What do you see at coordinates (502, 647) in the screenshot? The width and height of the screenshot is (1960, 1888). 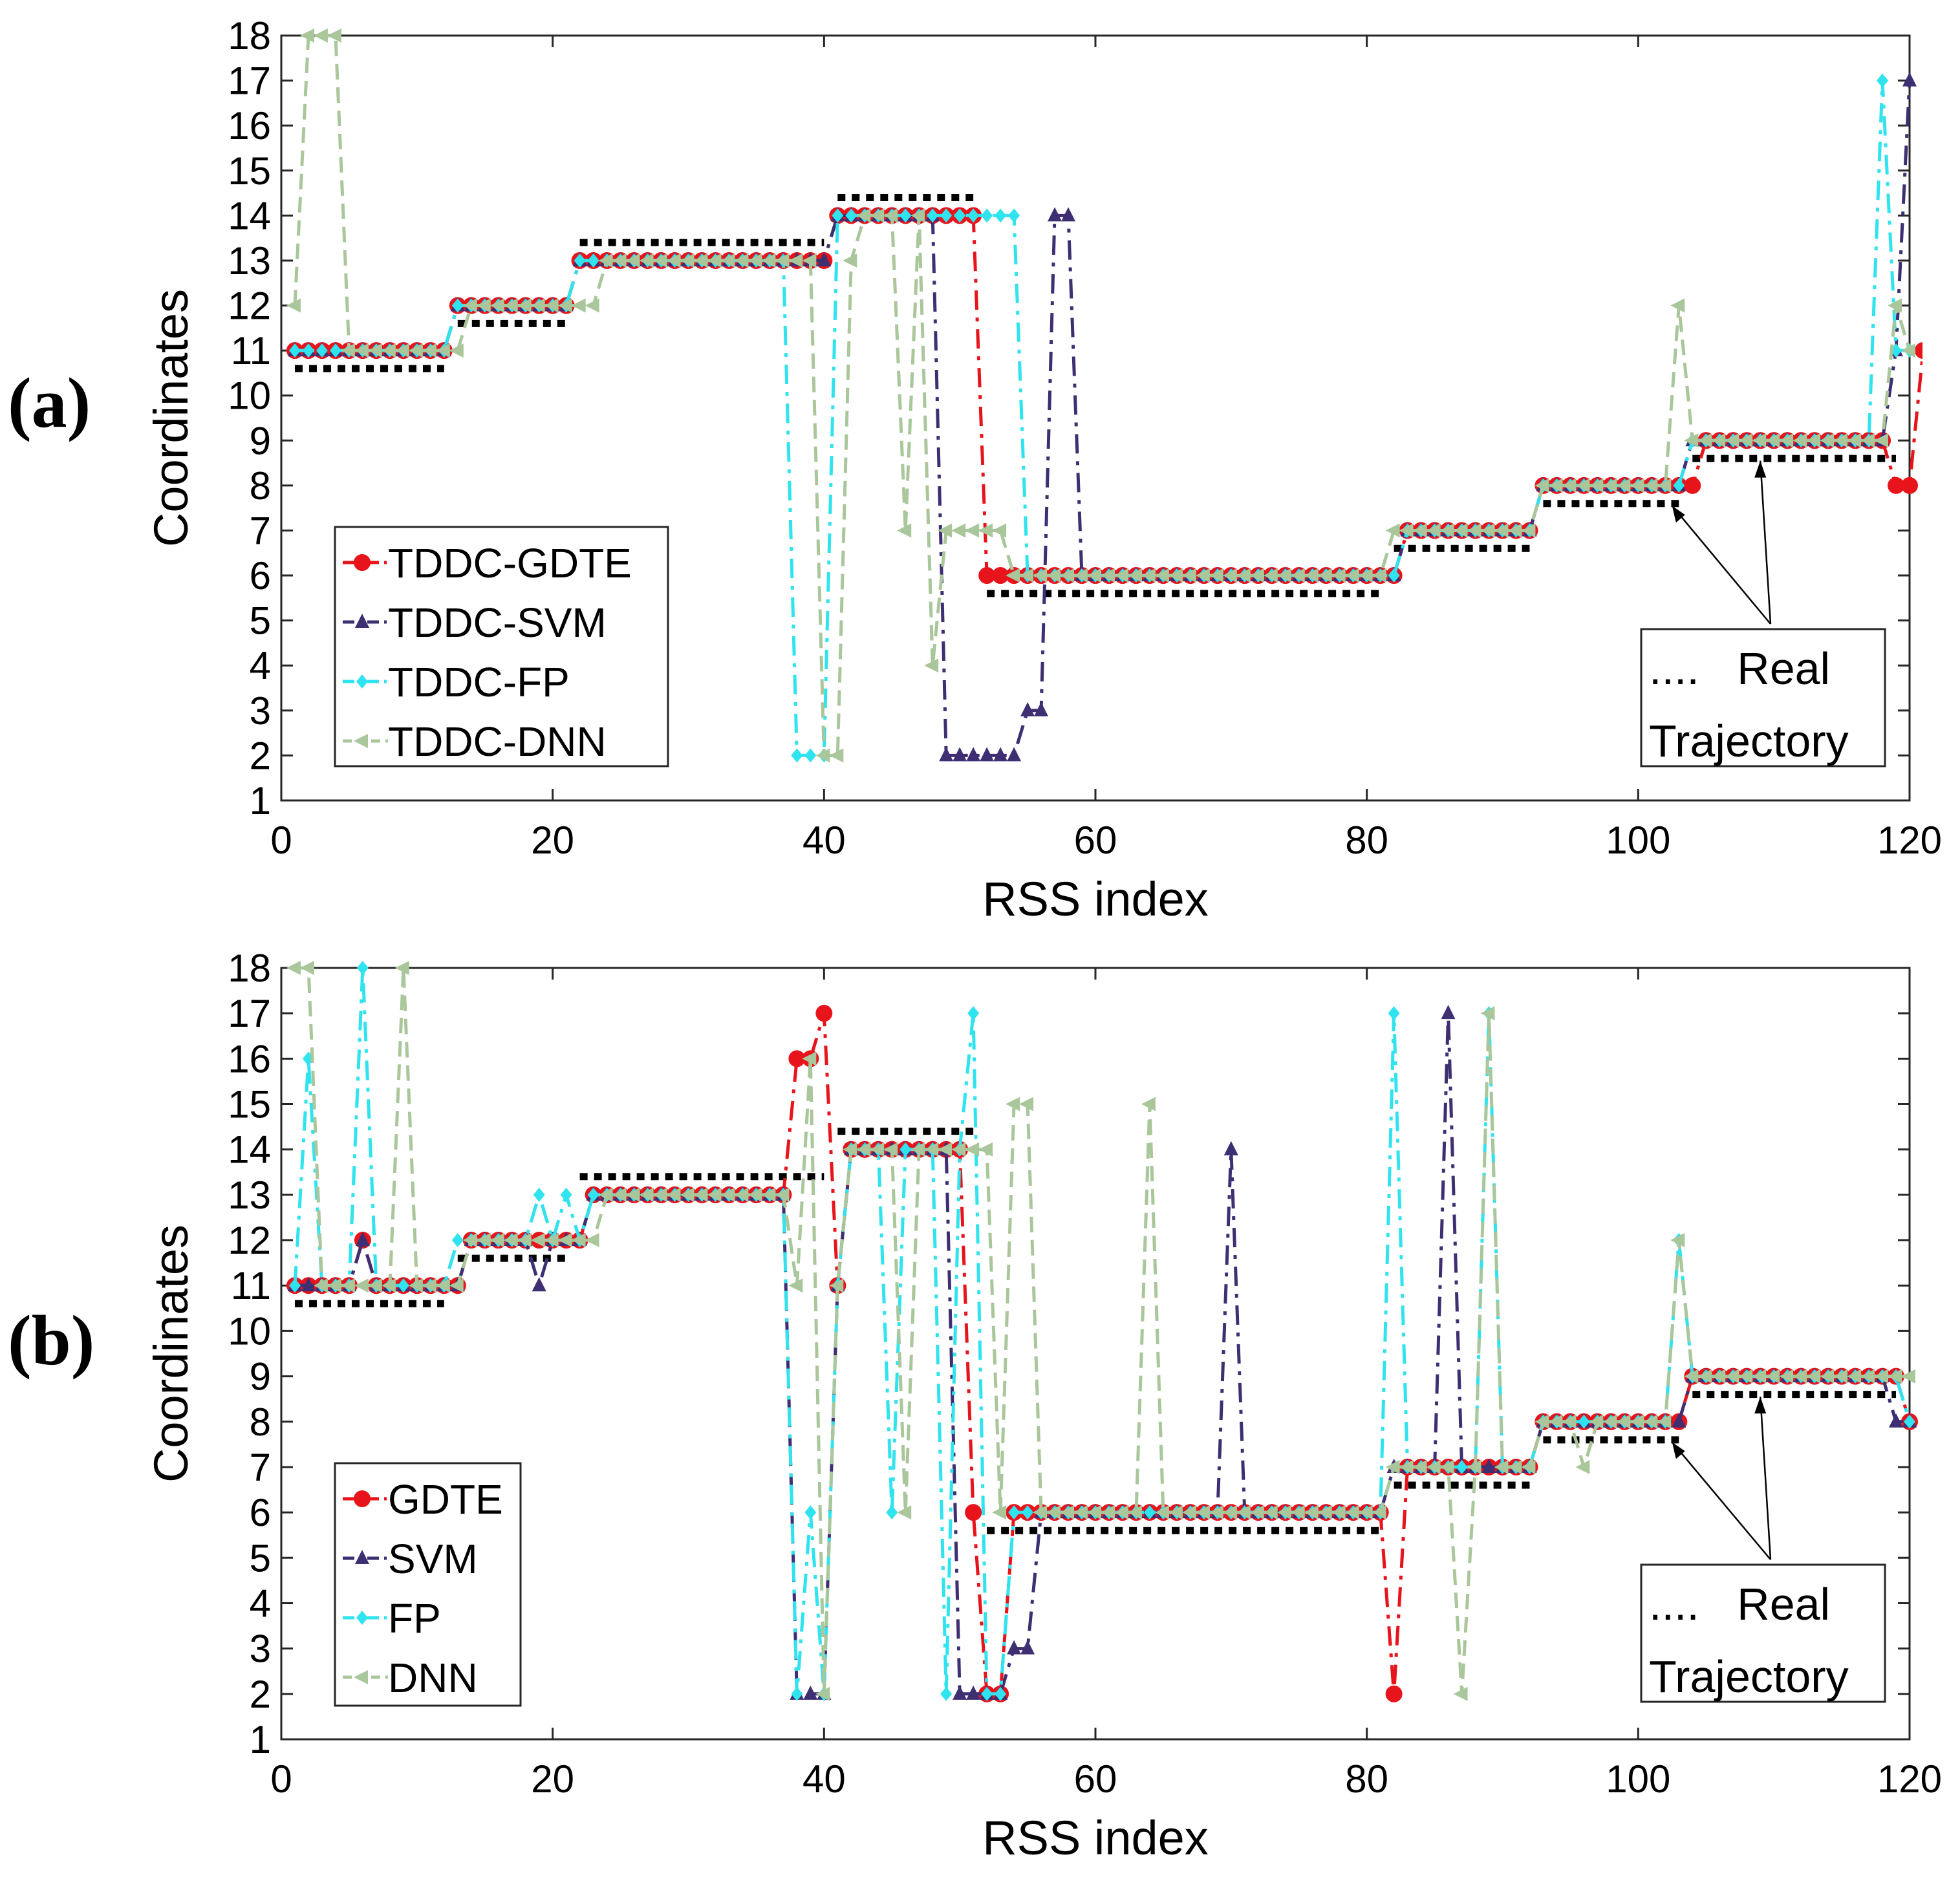 I see `legend-box` at bounding box center [502, 647].